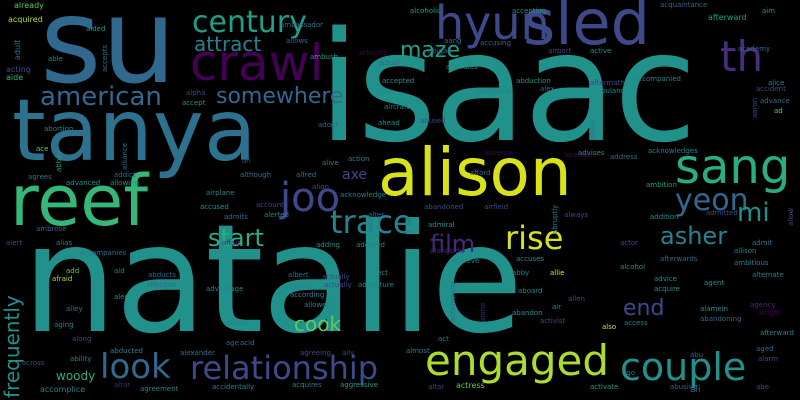  What do you see at coordinates (765, 349) in the screenshot?
I see `word-aged: aged` at bounding box center [765, 349].